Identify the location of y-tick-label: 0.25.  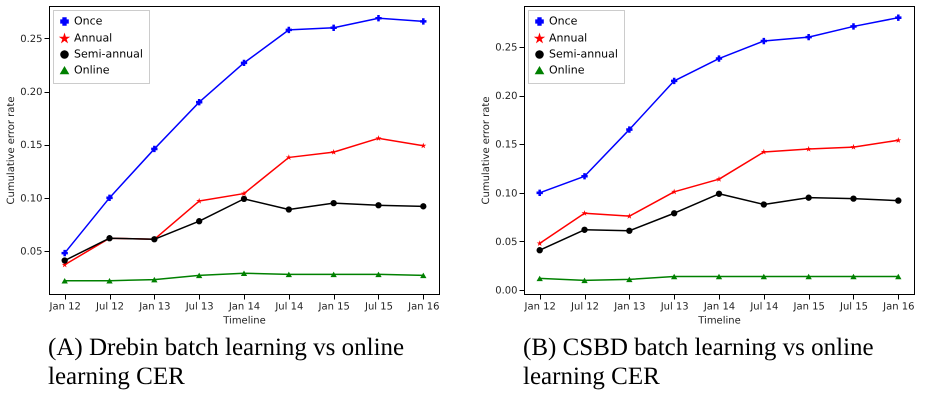
(506, 48).